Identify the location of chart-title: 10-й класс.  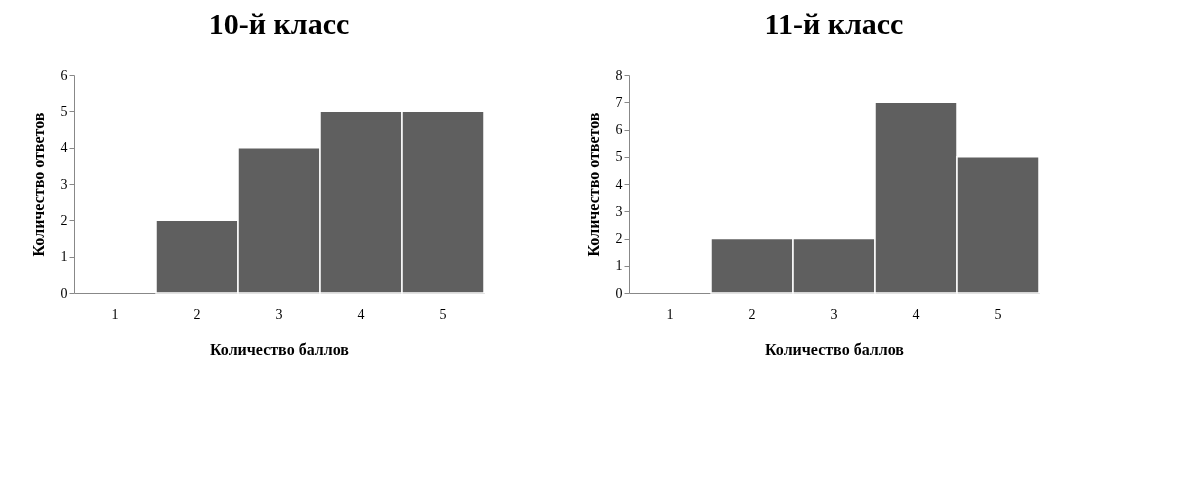
(279, 23).